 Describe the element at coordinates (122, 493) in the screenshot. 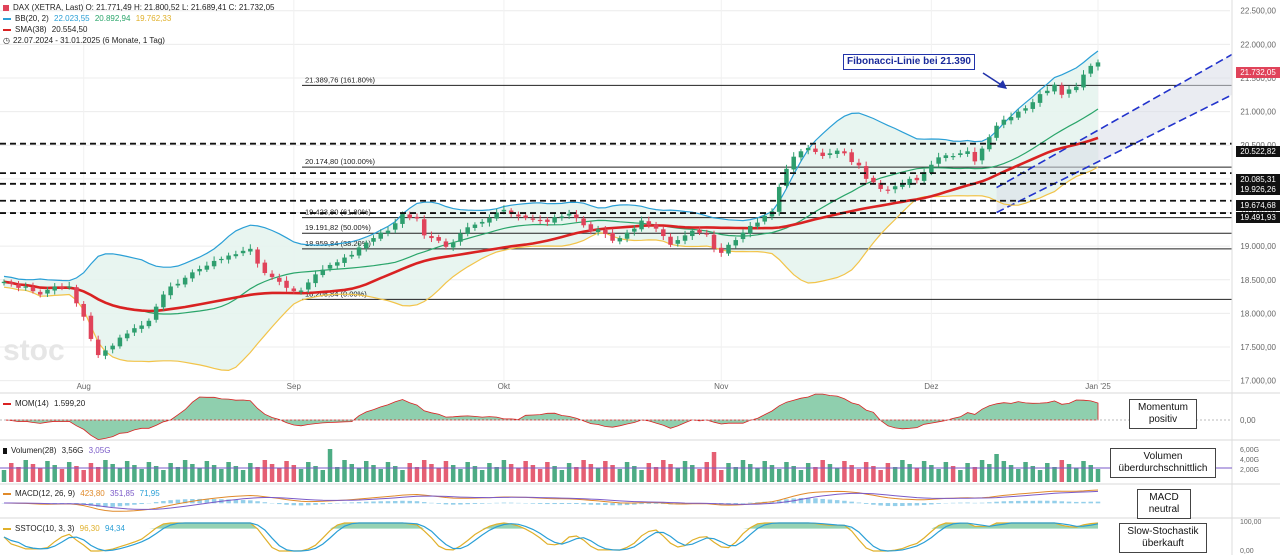

I see `macd-signal-value: 351,85` at that location.